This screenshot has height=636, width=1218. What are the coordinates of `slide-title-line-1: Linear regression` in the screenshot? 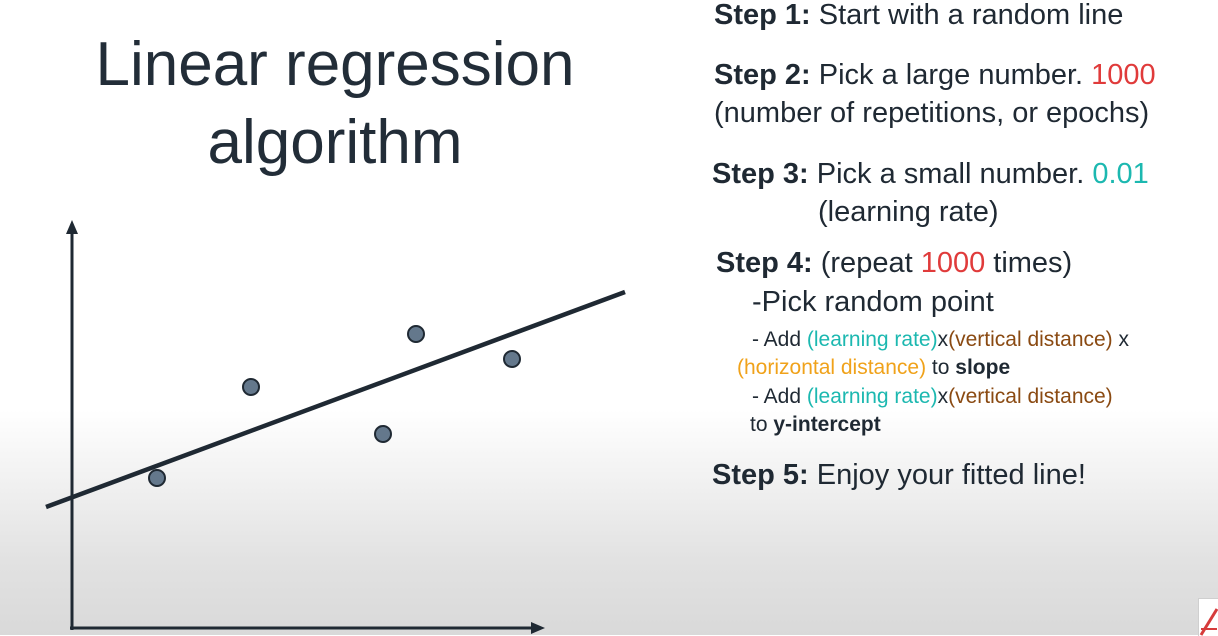 It's located at (335, 64).